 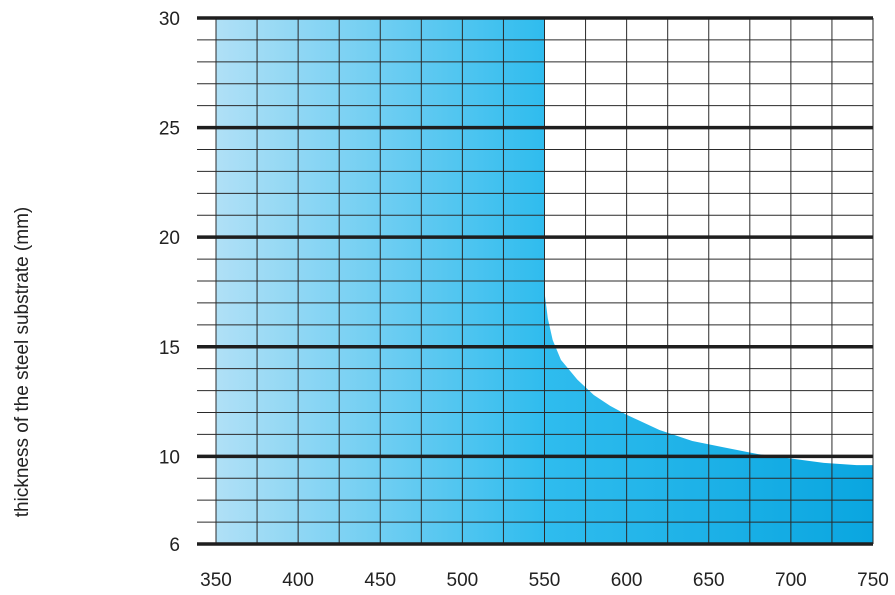 What do you see at coordinates (873, 580) in the screenshot?
I see `x-tick-label: 750` at bounding box center [873, 580].